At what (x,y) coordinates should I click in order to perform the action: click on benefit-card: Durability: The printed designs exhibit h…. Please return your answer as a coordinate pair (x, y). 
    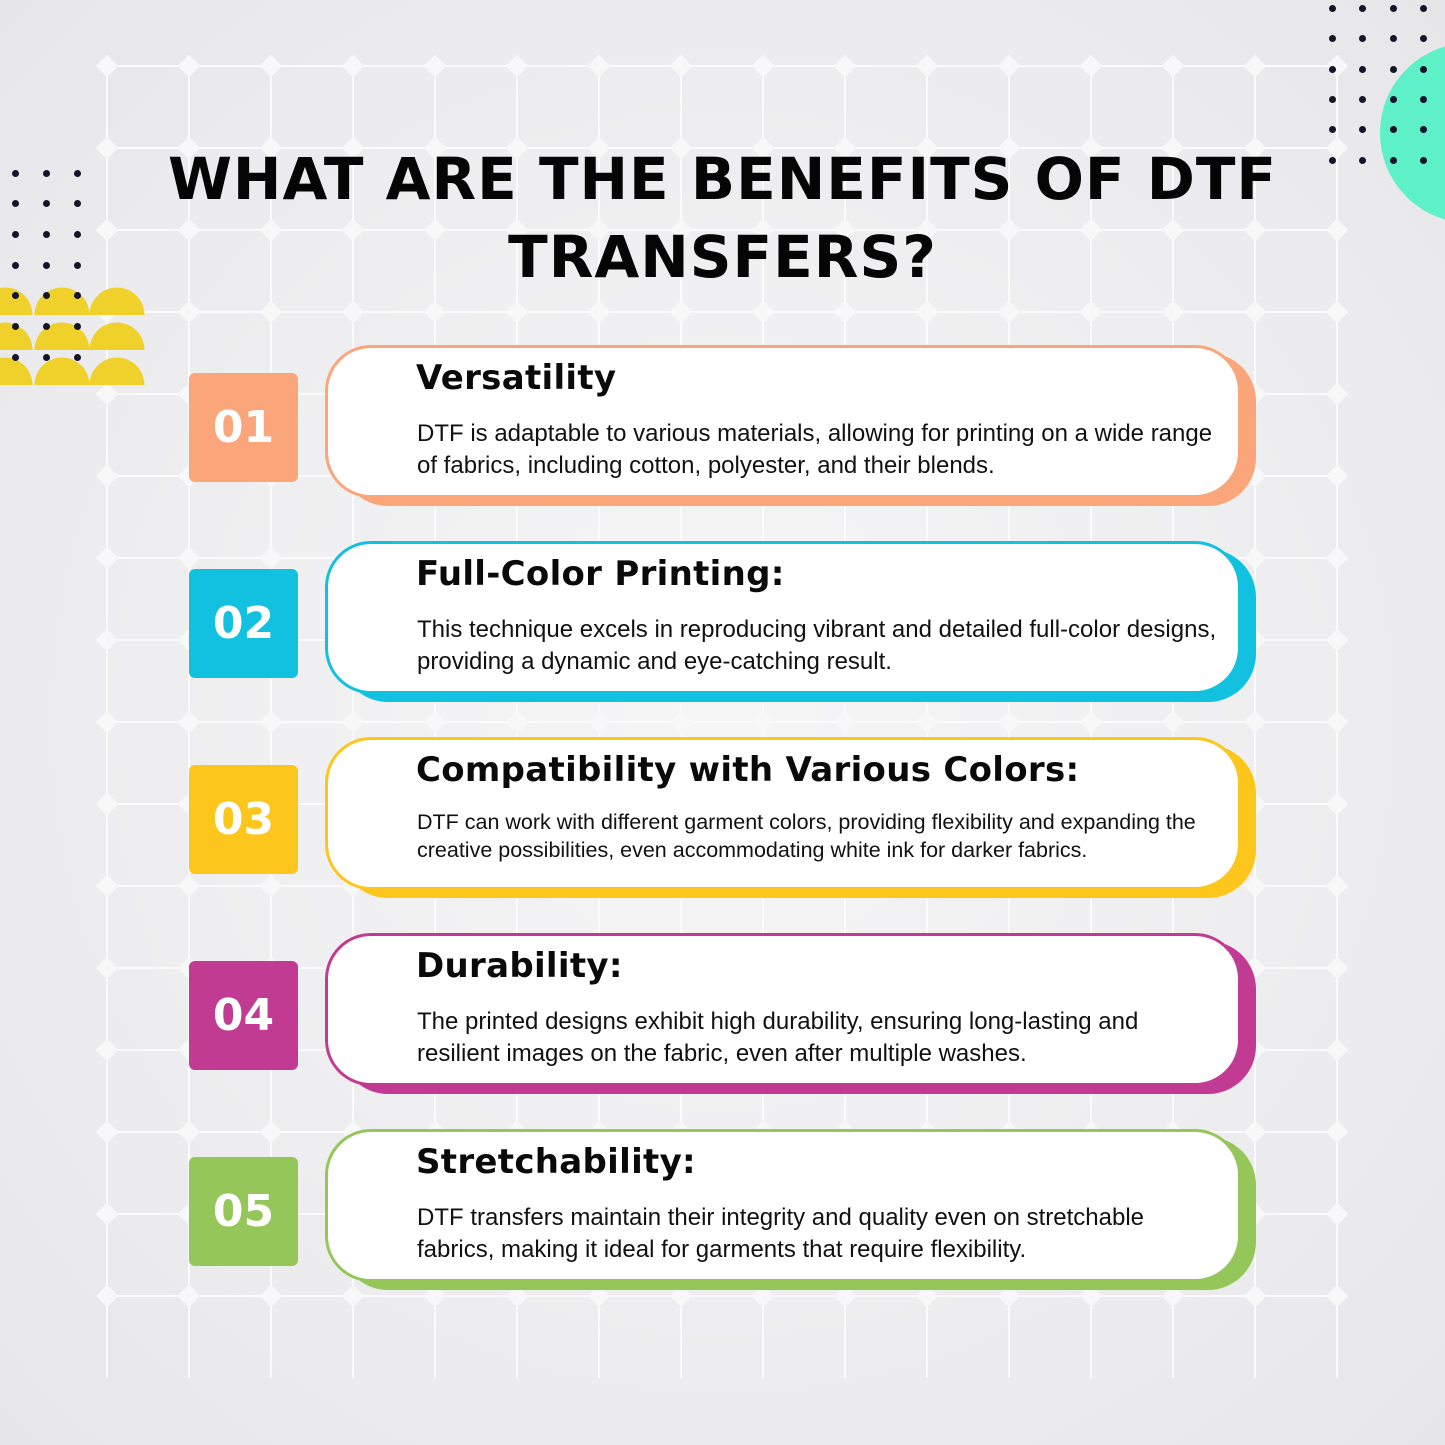
    Looking at the image, I should click on (783, 1009).